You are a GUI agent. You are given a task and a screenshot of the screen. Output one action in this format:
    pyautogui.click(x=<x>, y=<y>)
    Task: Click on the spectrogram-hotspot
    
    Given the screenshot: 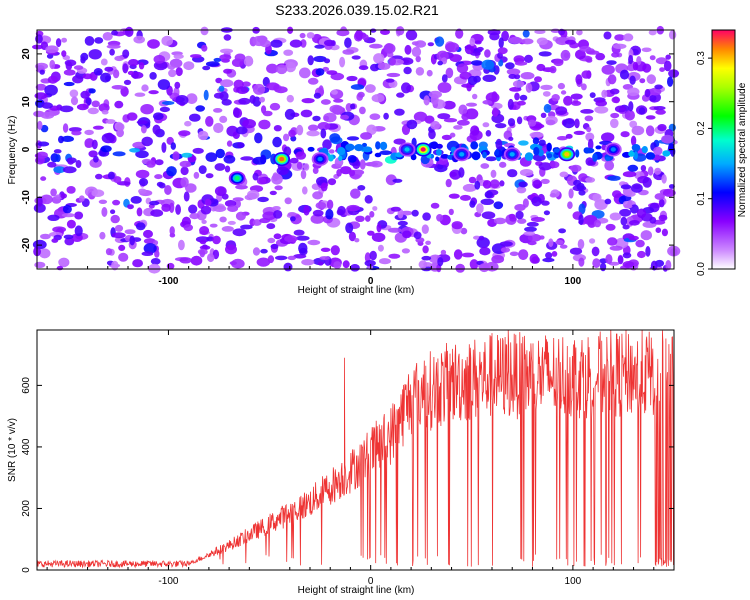 What is the action you would take?
    pyautogui.click(x=237, y=178)
    